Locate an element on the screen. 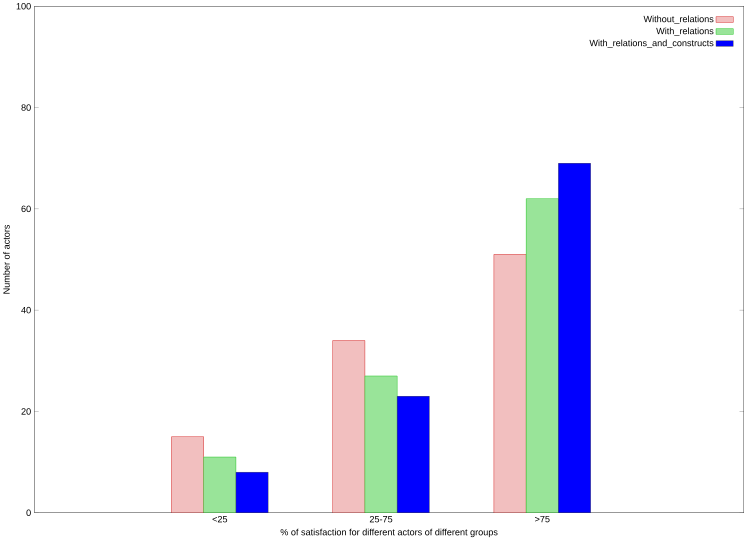  y-tick-label: 0 is located at coordinates (28, 512).